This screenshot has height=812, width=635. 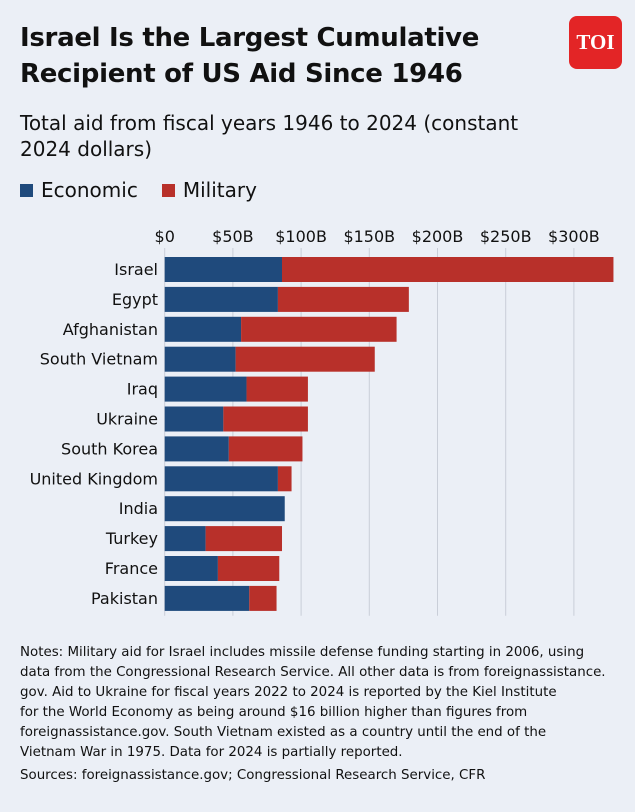 What do you see at coordinates (110, 329) in the screenshot?
I see `category-label: Afghanistan` at bounding box center [110, 329].